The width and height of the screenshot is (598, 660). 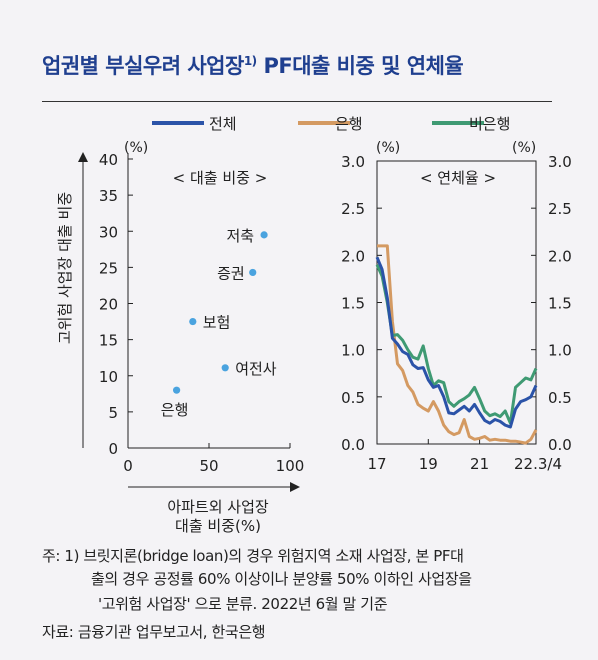 What do you see at coordinates (175, 410) in the screenshot?
I see `scatter-point-label-5: 은행` at bounding box center [175, 410].